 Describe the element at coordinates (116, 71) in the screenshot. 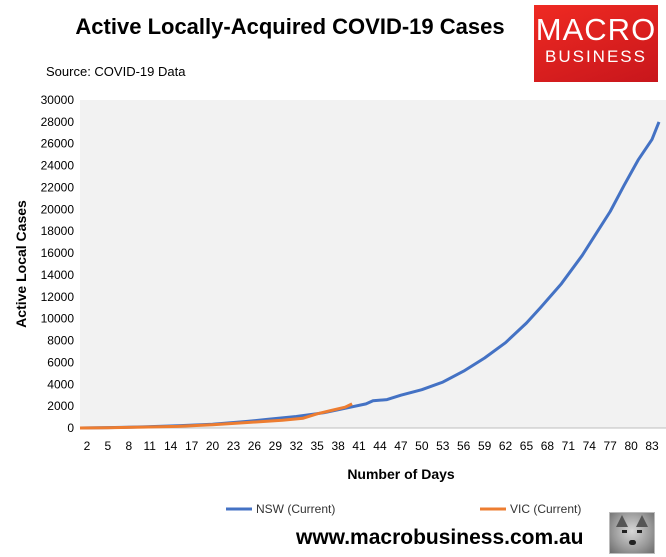

I see `chart-source: Source: COVID-19 Data` at that location.